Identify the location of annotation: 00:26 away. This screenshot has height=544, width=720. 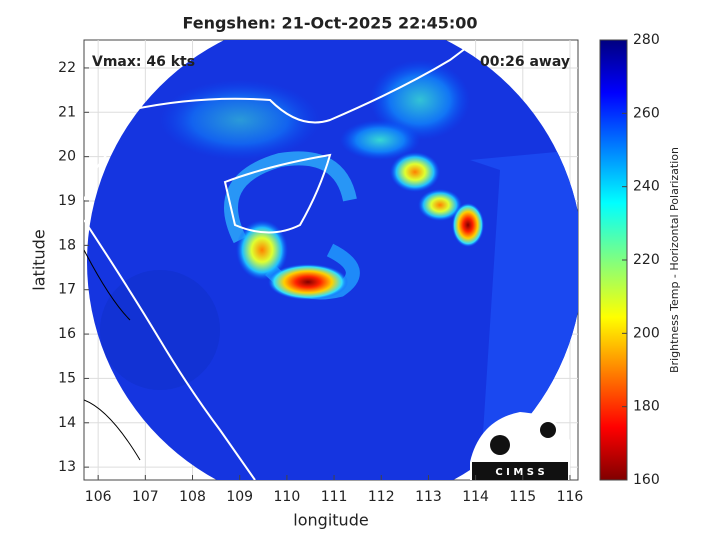
(525, 62).